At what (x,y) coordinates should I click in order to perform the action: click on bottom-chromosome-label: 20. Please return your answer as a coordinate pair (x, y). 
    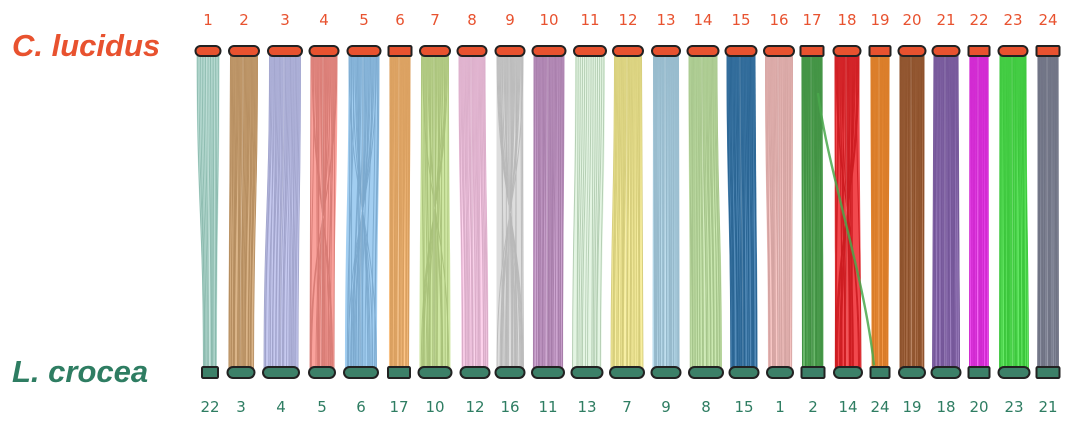
    Looking at the image, I should click on (978, 407).